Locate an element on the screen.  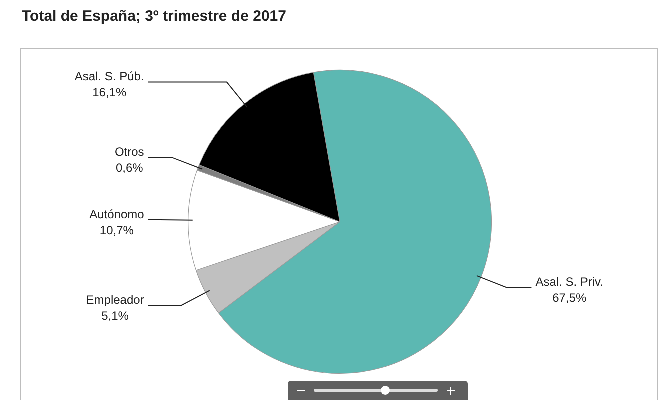
slice-label: Autónomo is located at coordinates (117, 214).